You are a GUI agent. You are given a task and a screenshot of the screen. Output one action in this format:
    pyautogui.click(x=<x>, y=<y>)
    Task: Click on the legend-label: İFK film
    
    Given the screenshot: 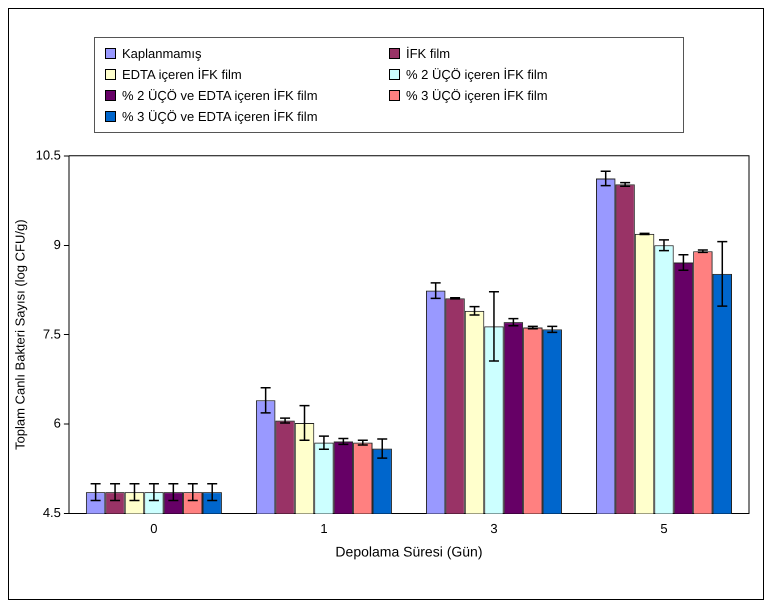 What is the action you would take?
    pyautogui.click(x=428, y=53)
    